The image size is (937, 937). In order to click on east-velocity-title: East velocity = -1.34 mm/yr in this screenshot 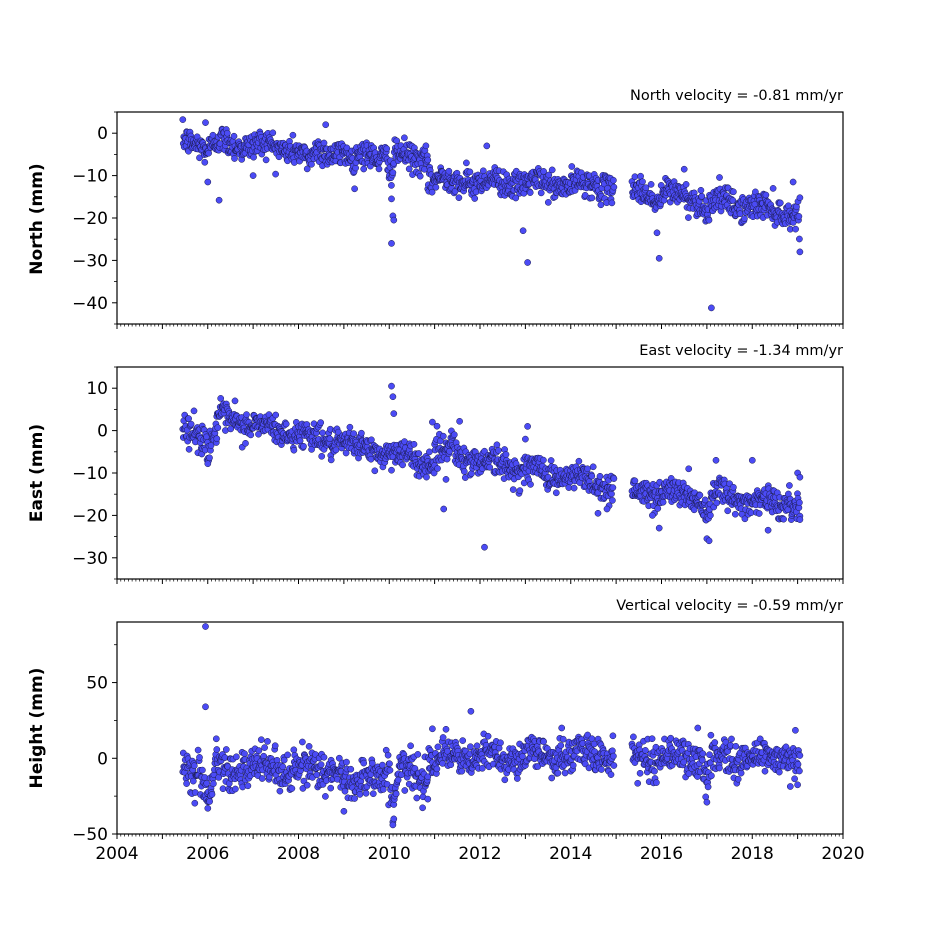, I will do `click(741, 351)`.